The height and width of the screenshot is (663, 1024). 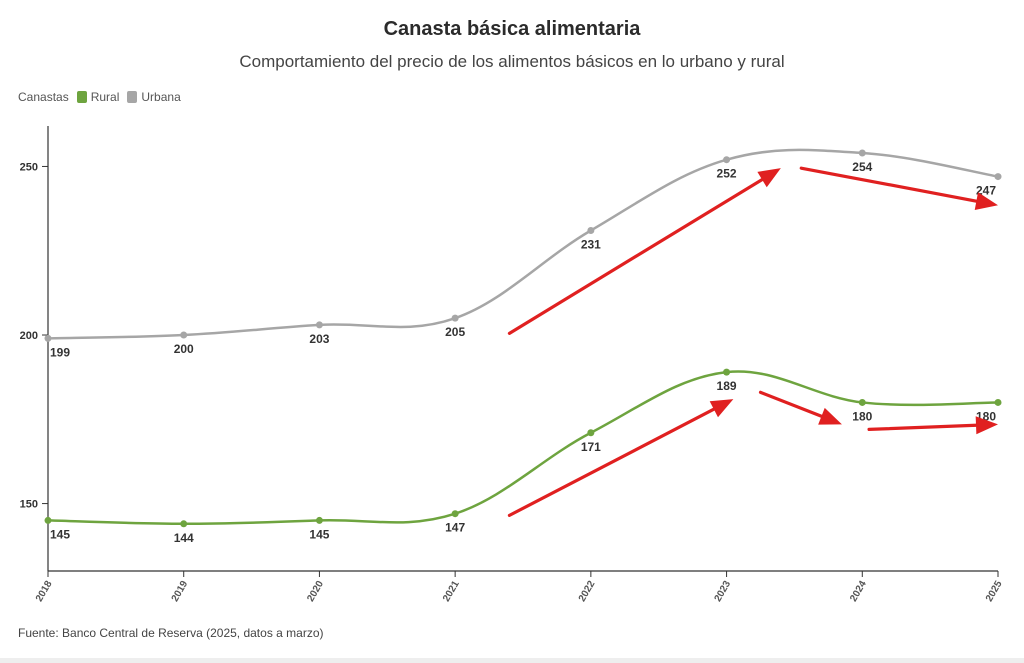 What do you see at coordinates (105, 97) in the screenshot?
I see `legend-label-rural: Rural` at bounding box center [105, 97].